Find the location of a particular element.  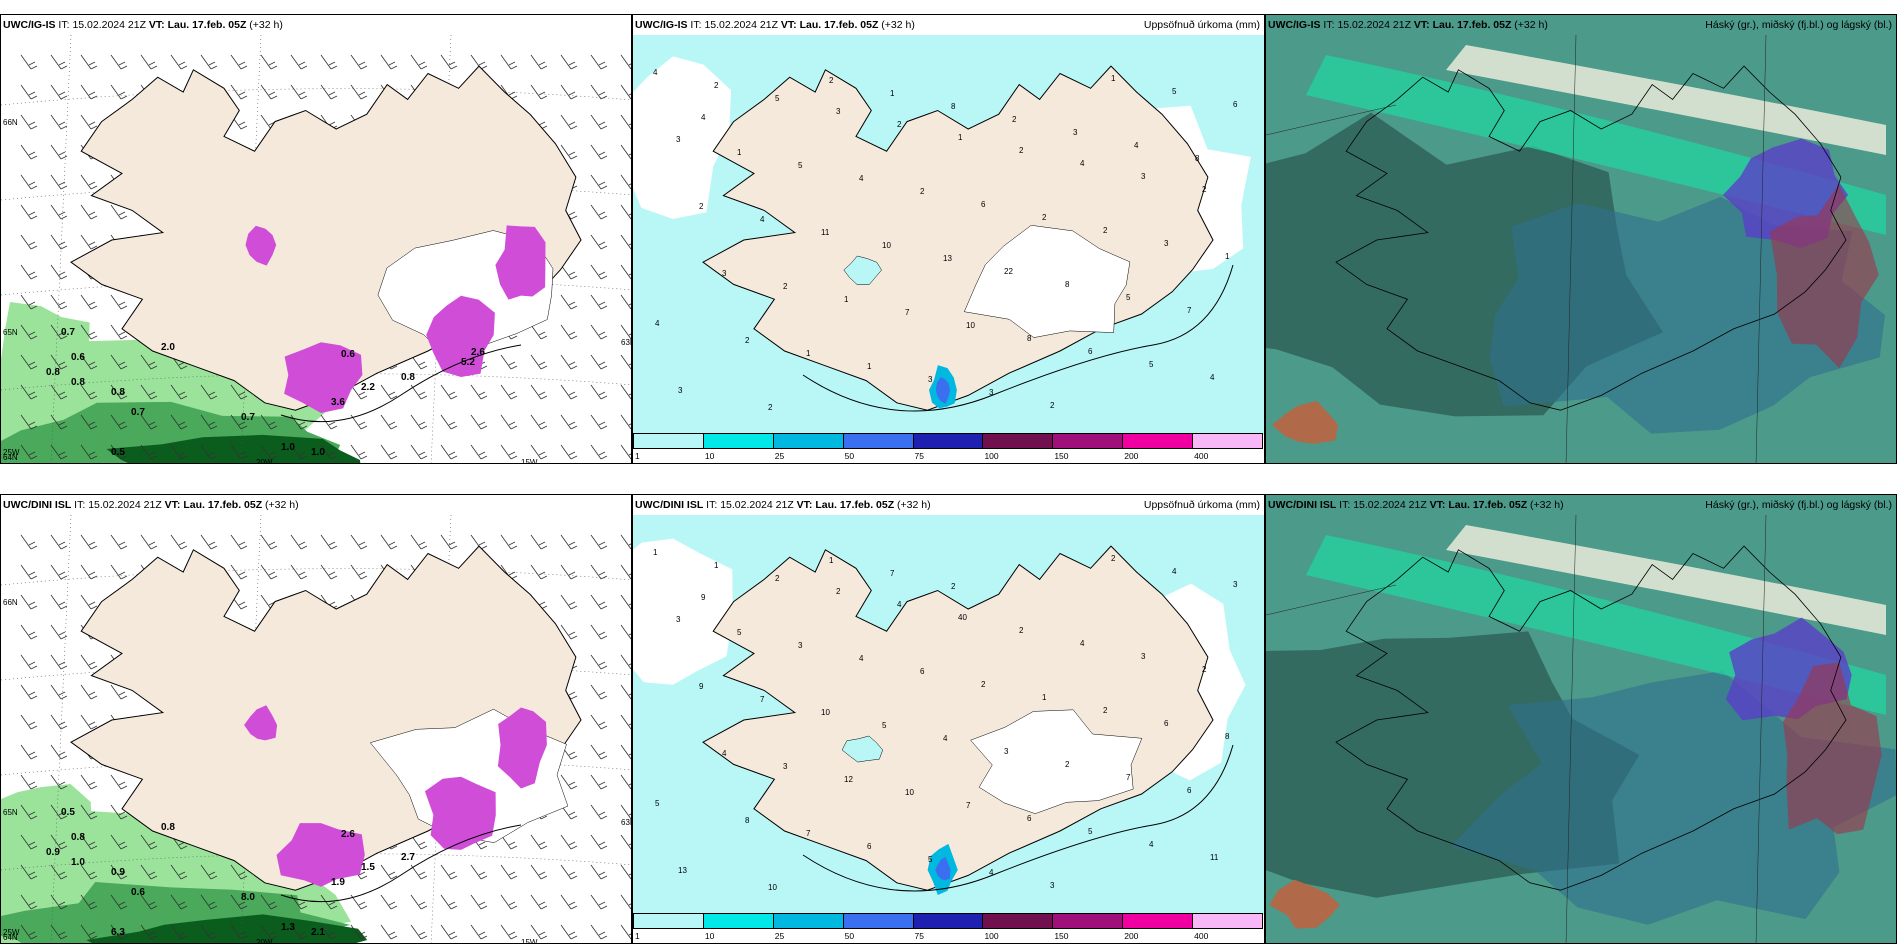

value-label: 2.7 is located at coordinates (408, 857).